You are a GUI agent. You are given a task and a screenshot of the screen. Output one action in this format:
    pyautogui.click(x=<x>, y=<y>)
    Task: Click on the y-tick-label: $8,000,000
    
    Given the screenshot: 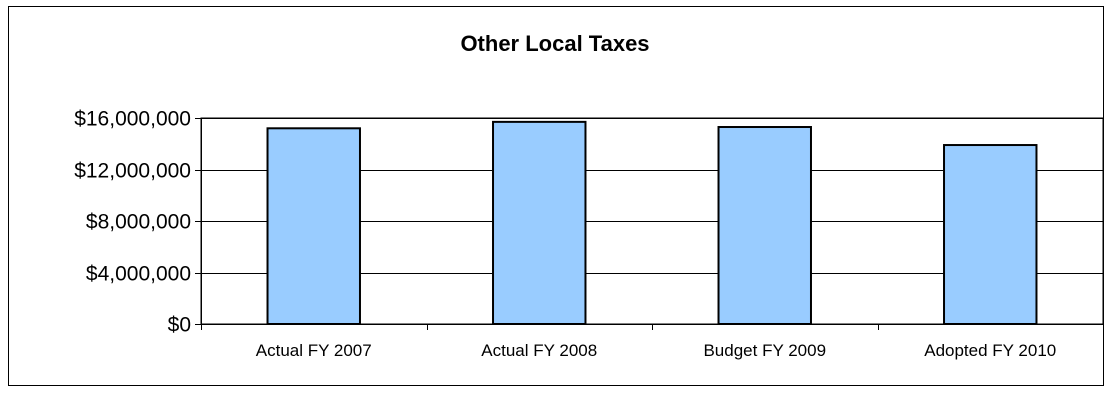 What is the action you would take?
    pyautogui.click(x=138, y=222)
    